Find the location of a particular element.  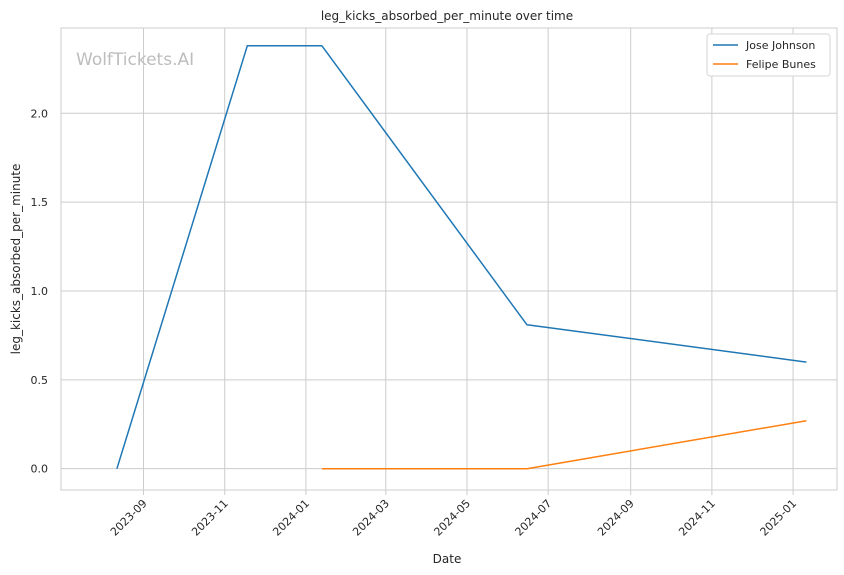

x-tick-label: 2023-11 is located at coordinates (210, 518).